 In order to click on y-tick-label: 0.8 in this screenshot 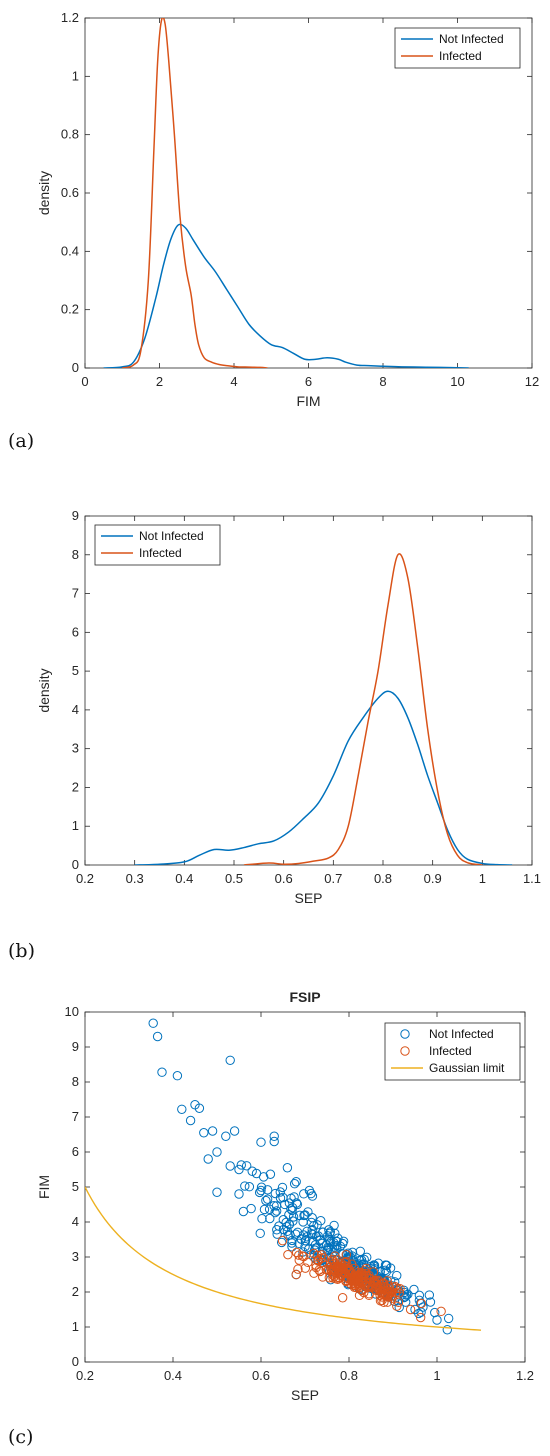, I will do `click(70, 134)`.